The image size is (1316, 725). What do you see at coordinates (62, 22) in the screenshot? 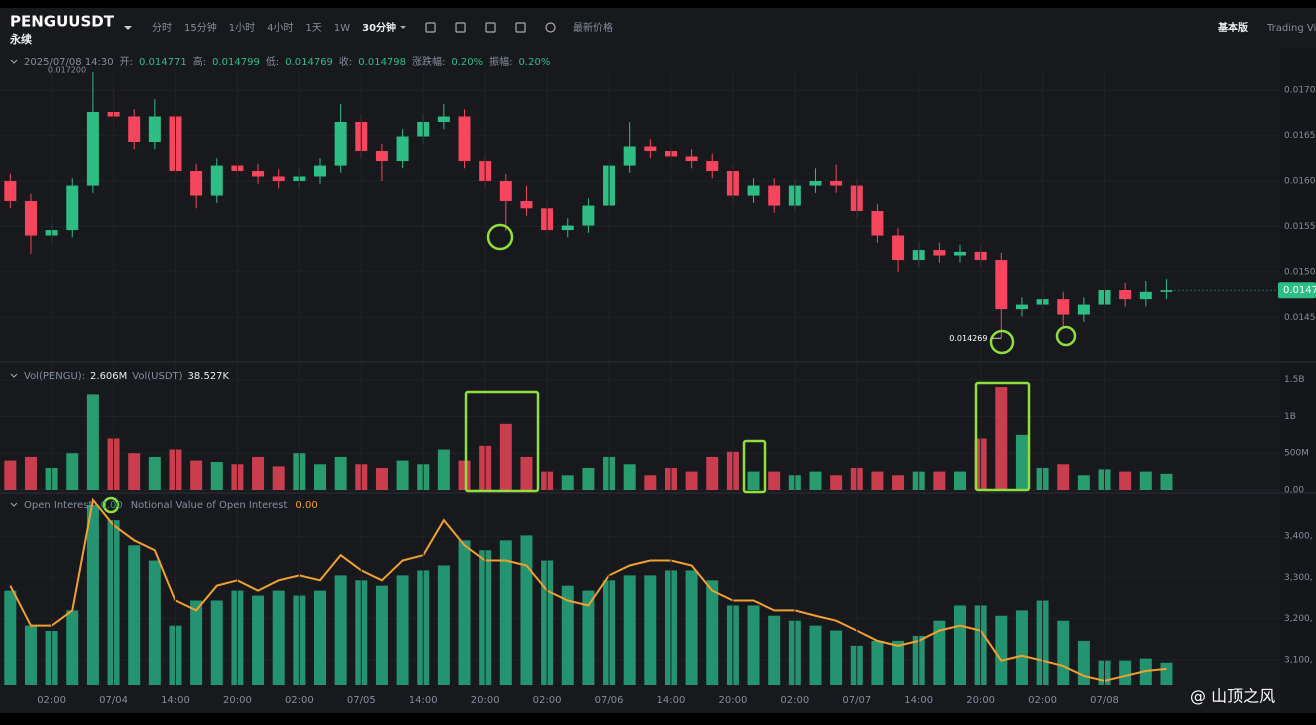
I see `symbol: PENGUUSDT` at bounding box center [62, 22].